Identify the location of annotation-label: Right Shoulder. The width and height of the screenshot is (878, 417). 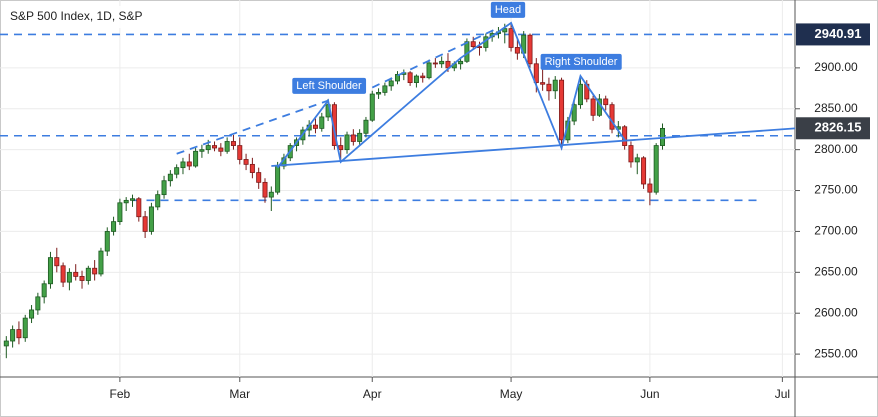
(581, 62).